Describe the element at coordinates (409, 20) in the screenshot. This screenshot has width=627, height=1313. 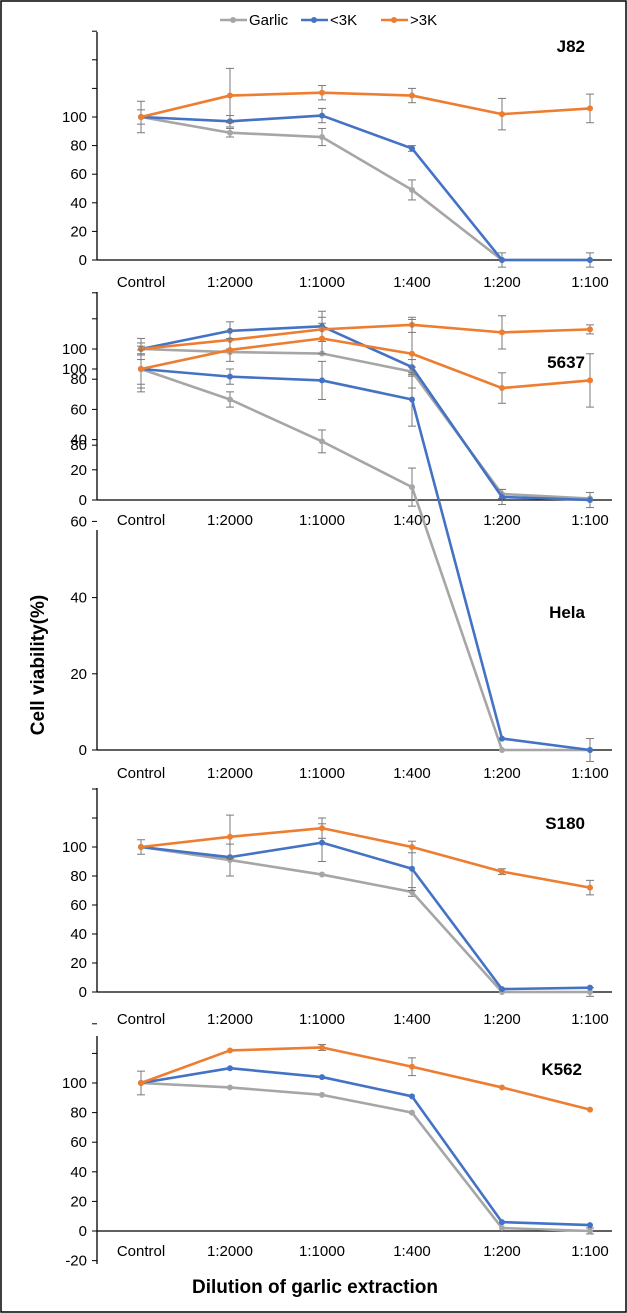
I see `legend-item-gt3k: >3K` at that location.